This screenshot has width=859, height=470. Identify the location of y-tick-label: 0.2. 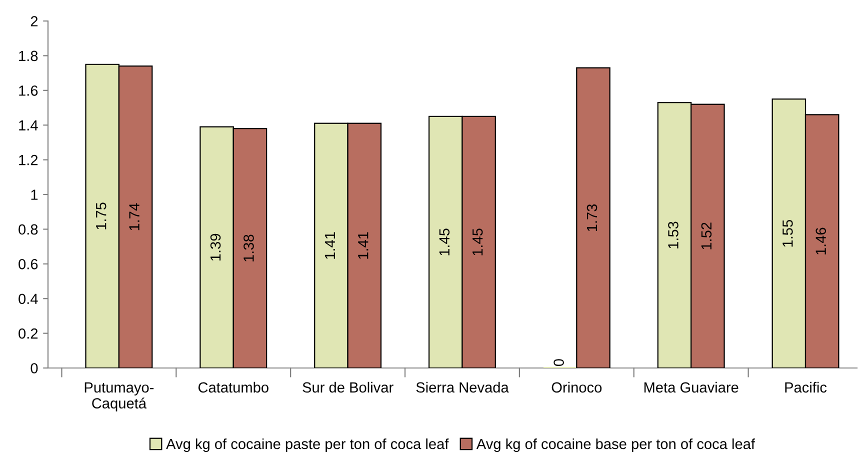
(28, 333).